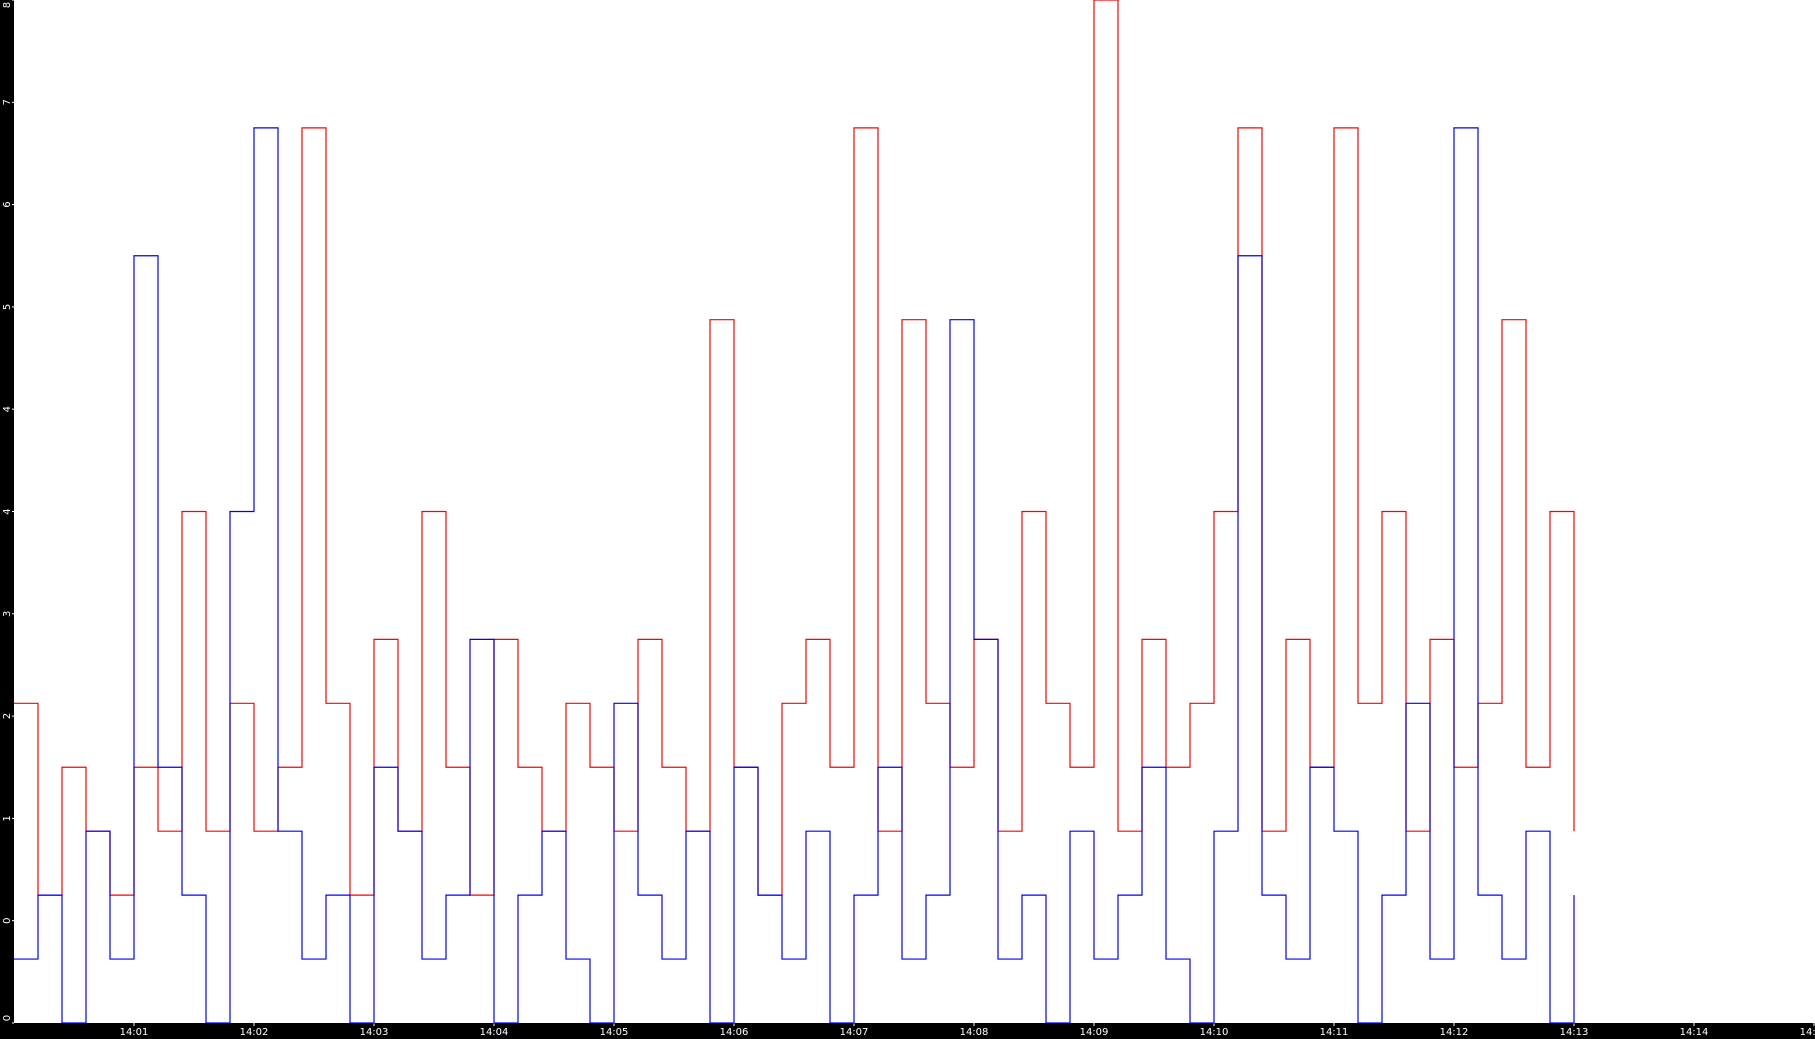 The image size is (1815, 1039). What do you see at coordinates (1334, 1032) in the screenshot?
I see `x-tick-label: 14:11` at bounding box center [1334, 1032].